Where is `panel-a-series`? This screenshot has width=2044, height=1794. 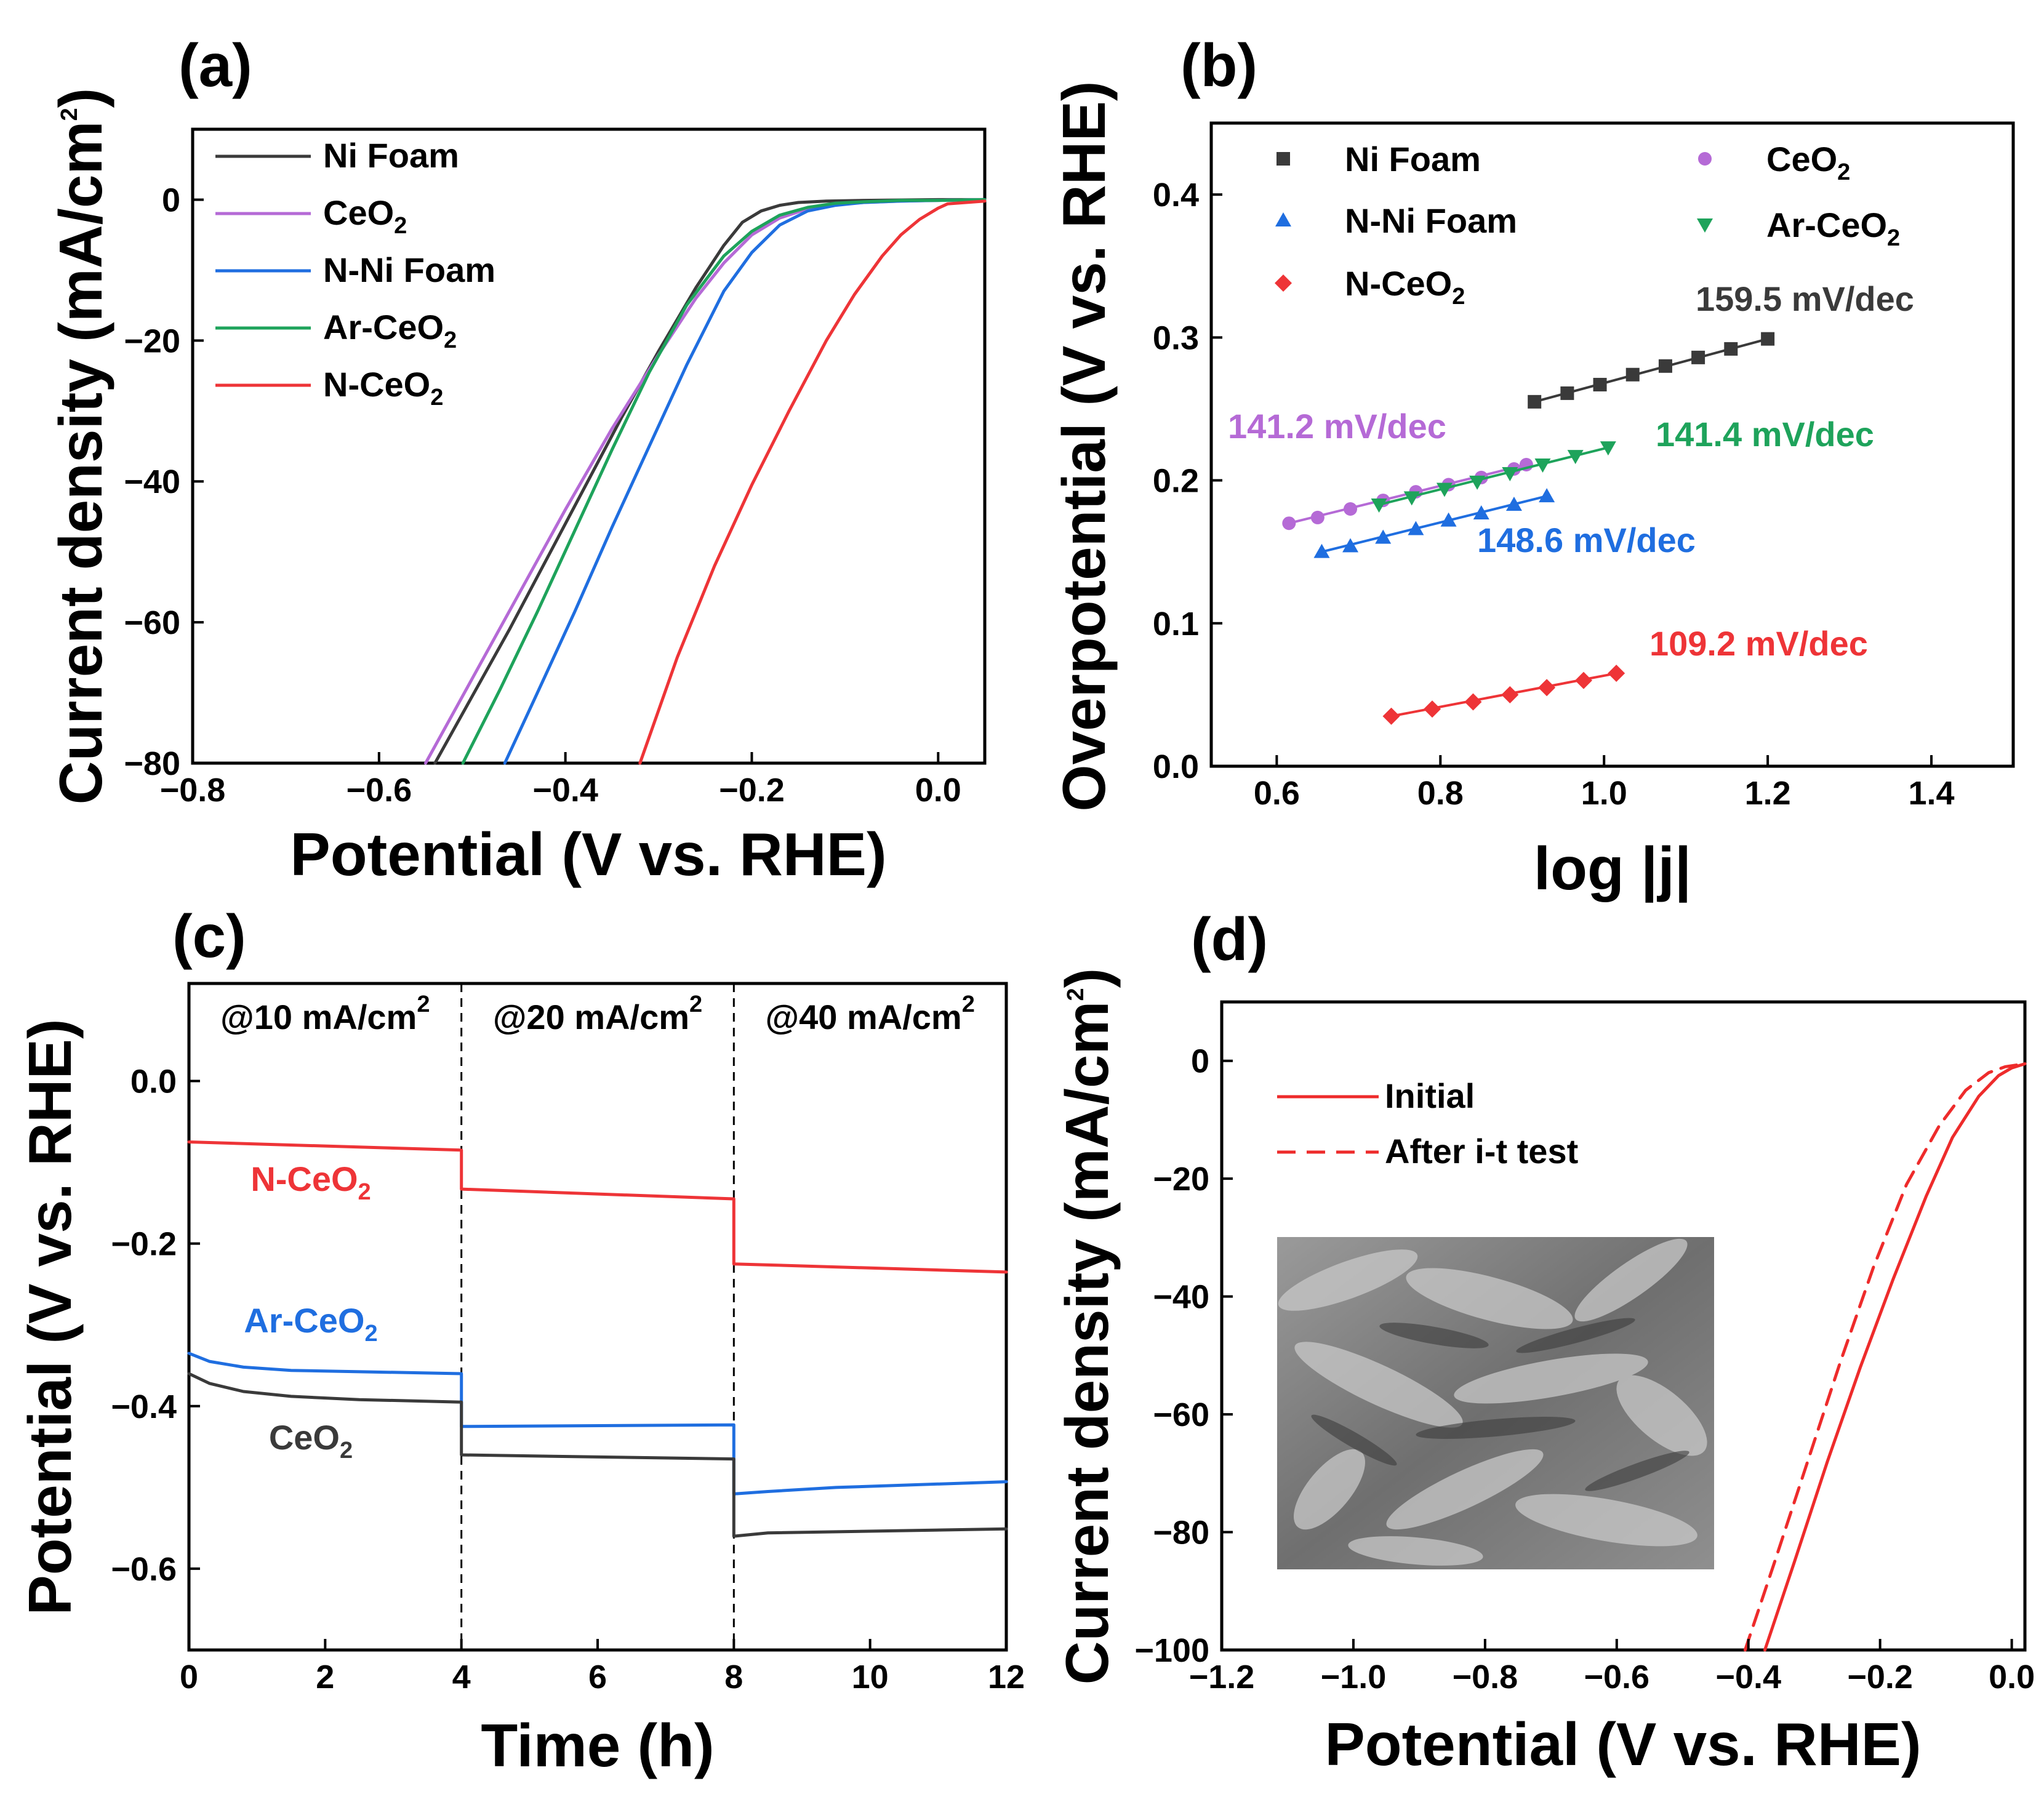
panel-a-series is located at coordinates (705, 481).